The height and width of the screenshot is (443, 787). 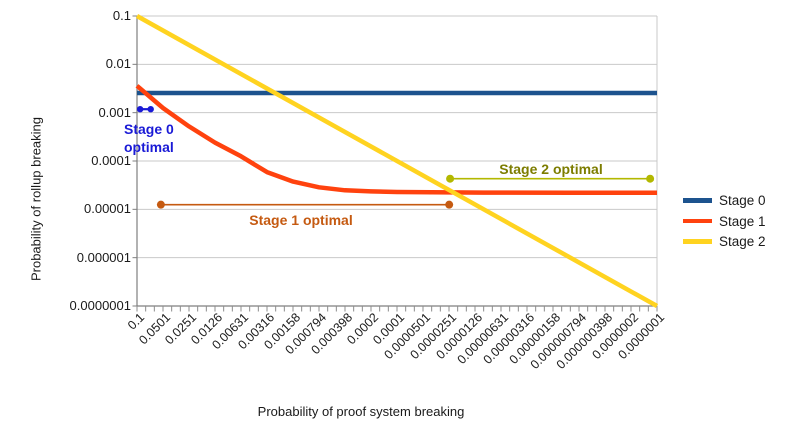 I want to click on legend-item-stage-0: Stage 0, so click(x=724, y=200).